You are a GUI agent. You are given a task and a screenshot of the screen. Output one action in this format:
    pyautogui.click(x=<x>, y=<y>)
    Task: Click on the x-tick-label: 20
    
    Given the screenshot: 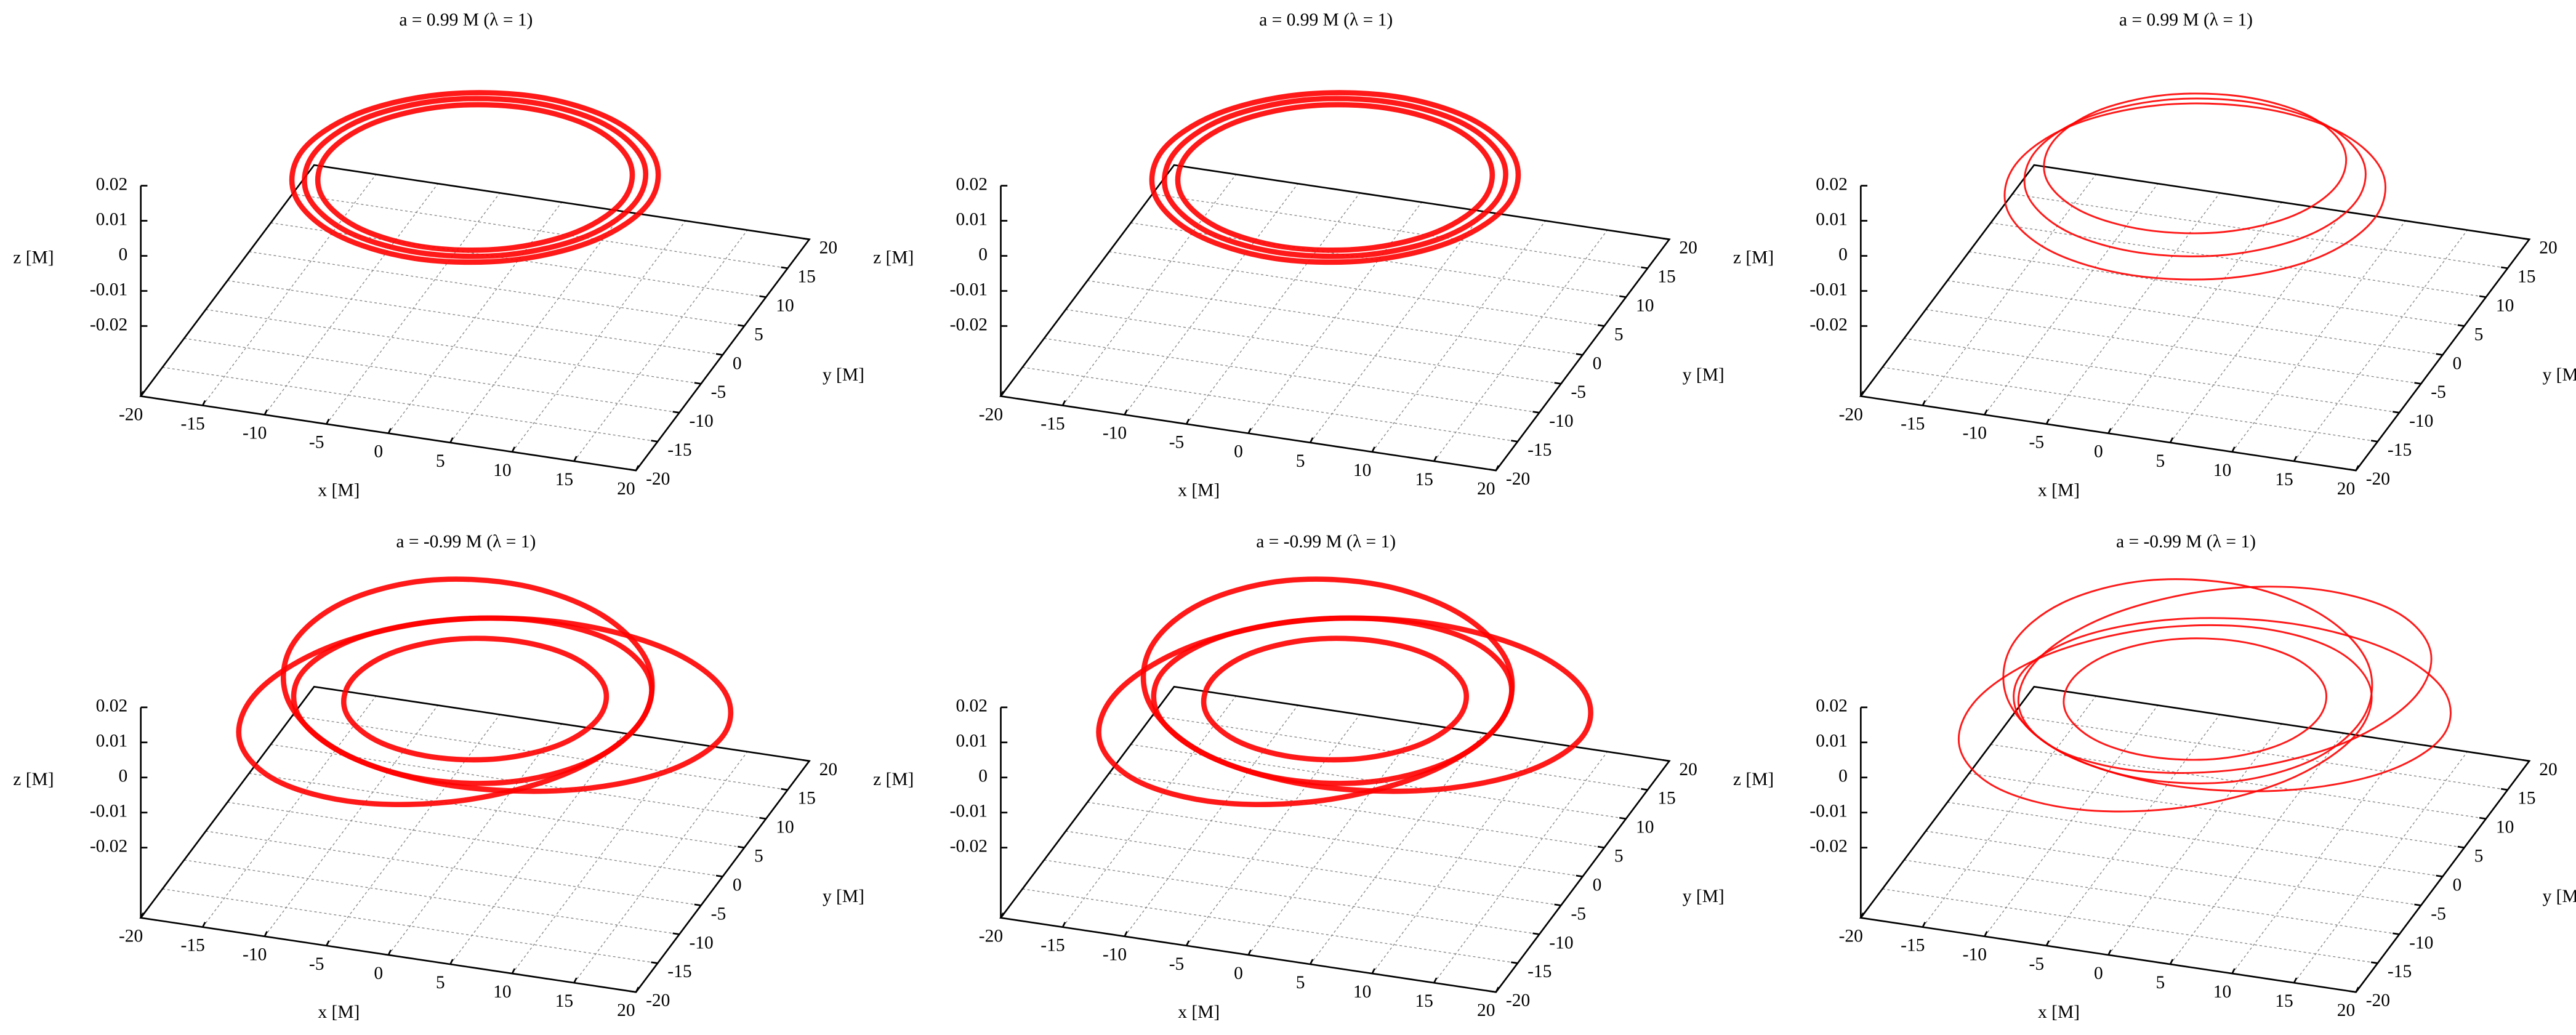 What is the action you would take?
    pyautogui.click(x=1486, y=1010)
    